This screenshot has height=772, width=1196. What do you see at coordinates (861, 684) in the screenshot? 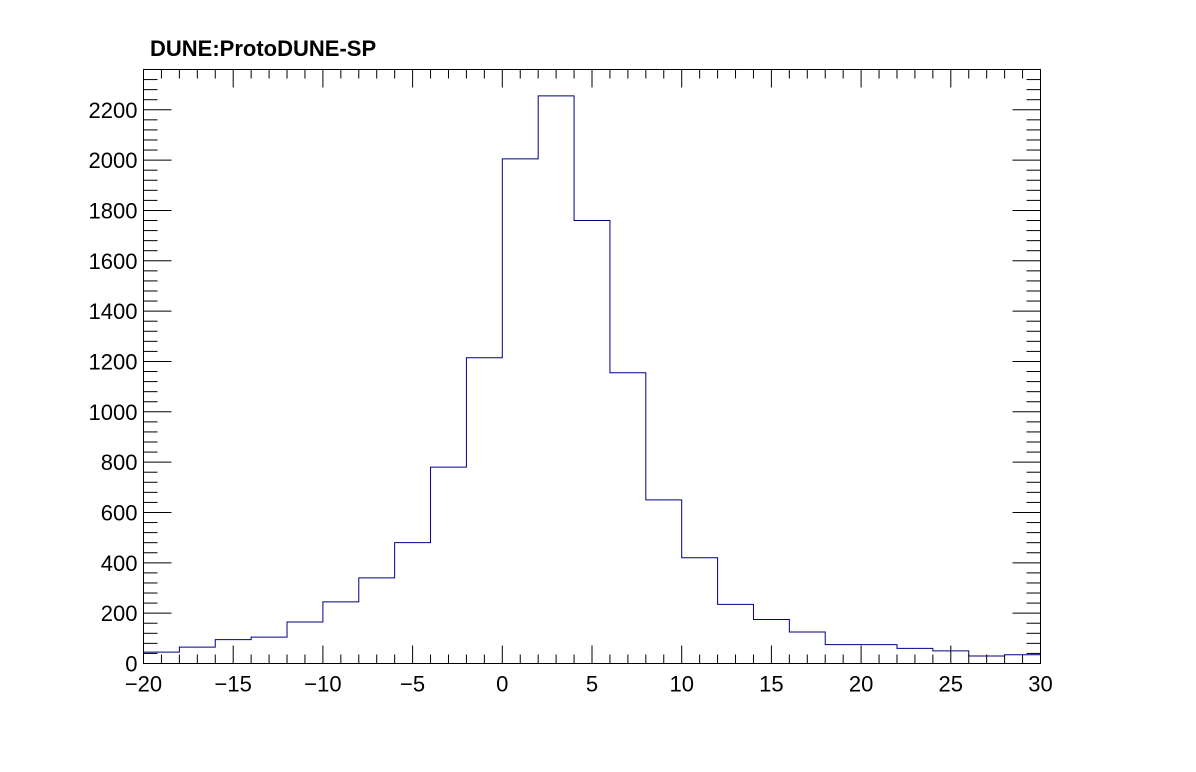
I see `x-tick-label: 20` at bounding box center [861, 684].